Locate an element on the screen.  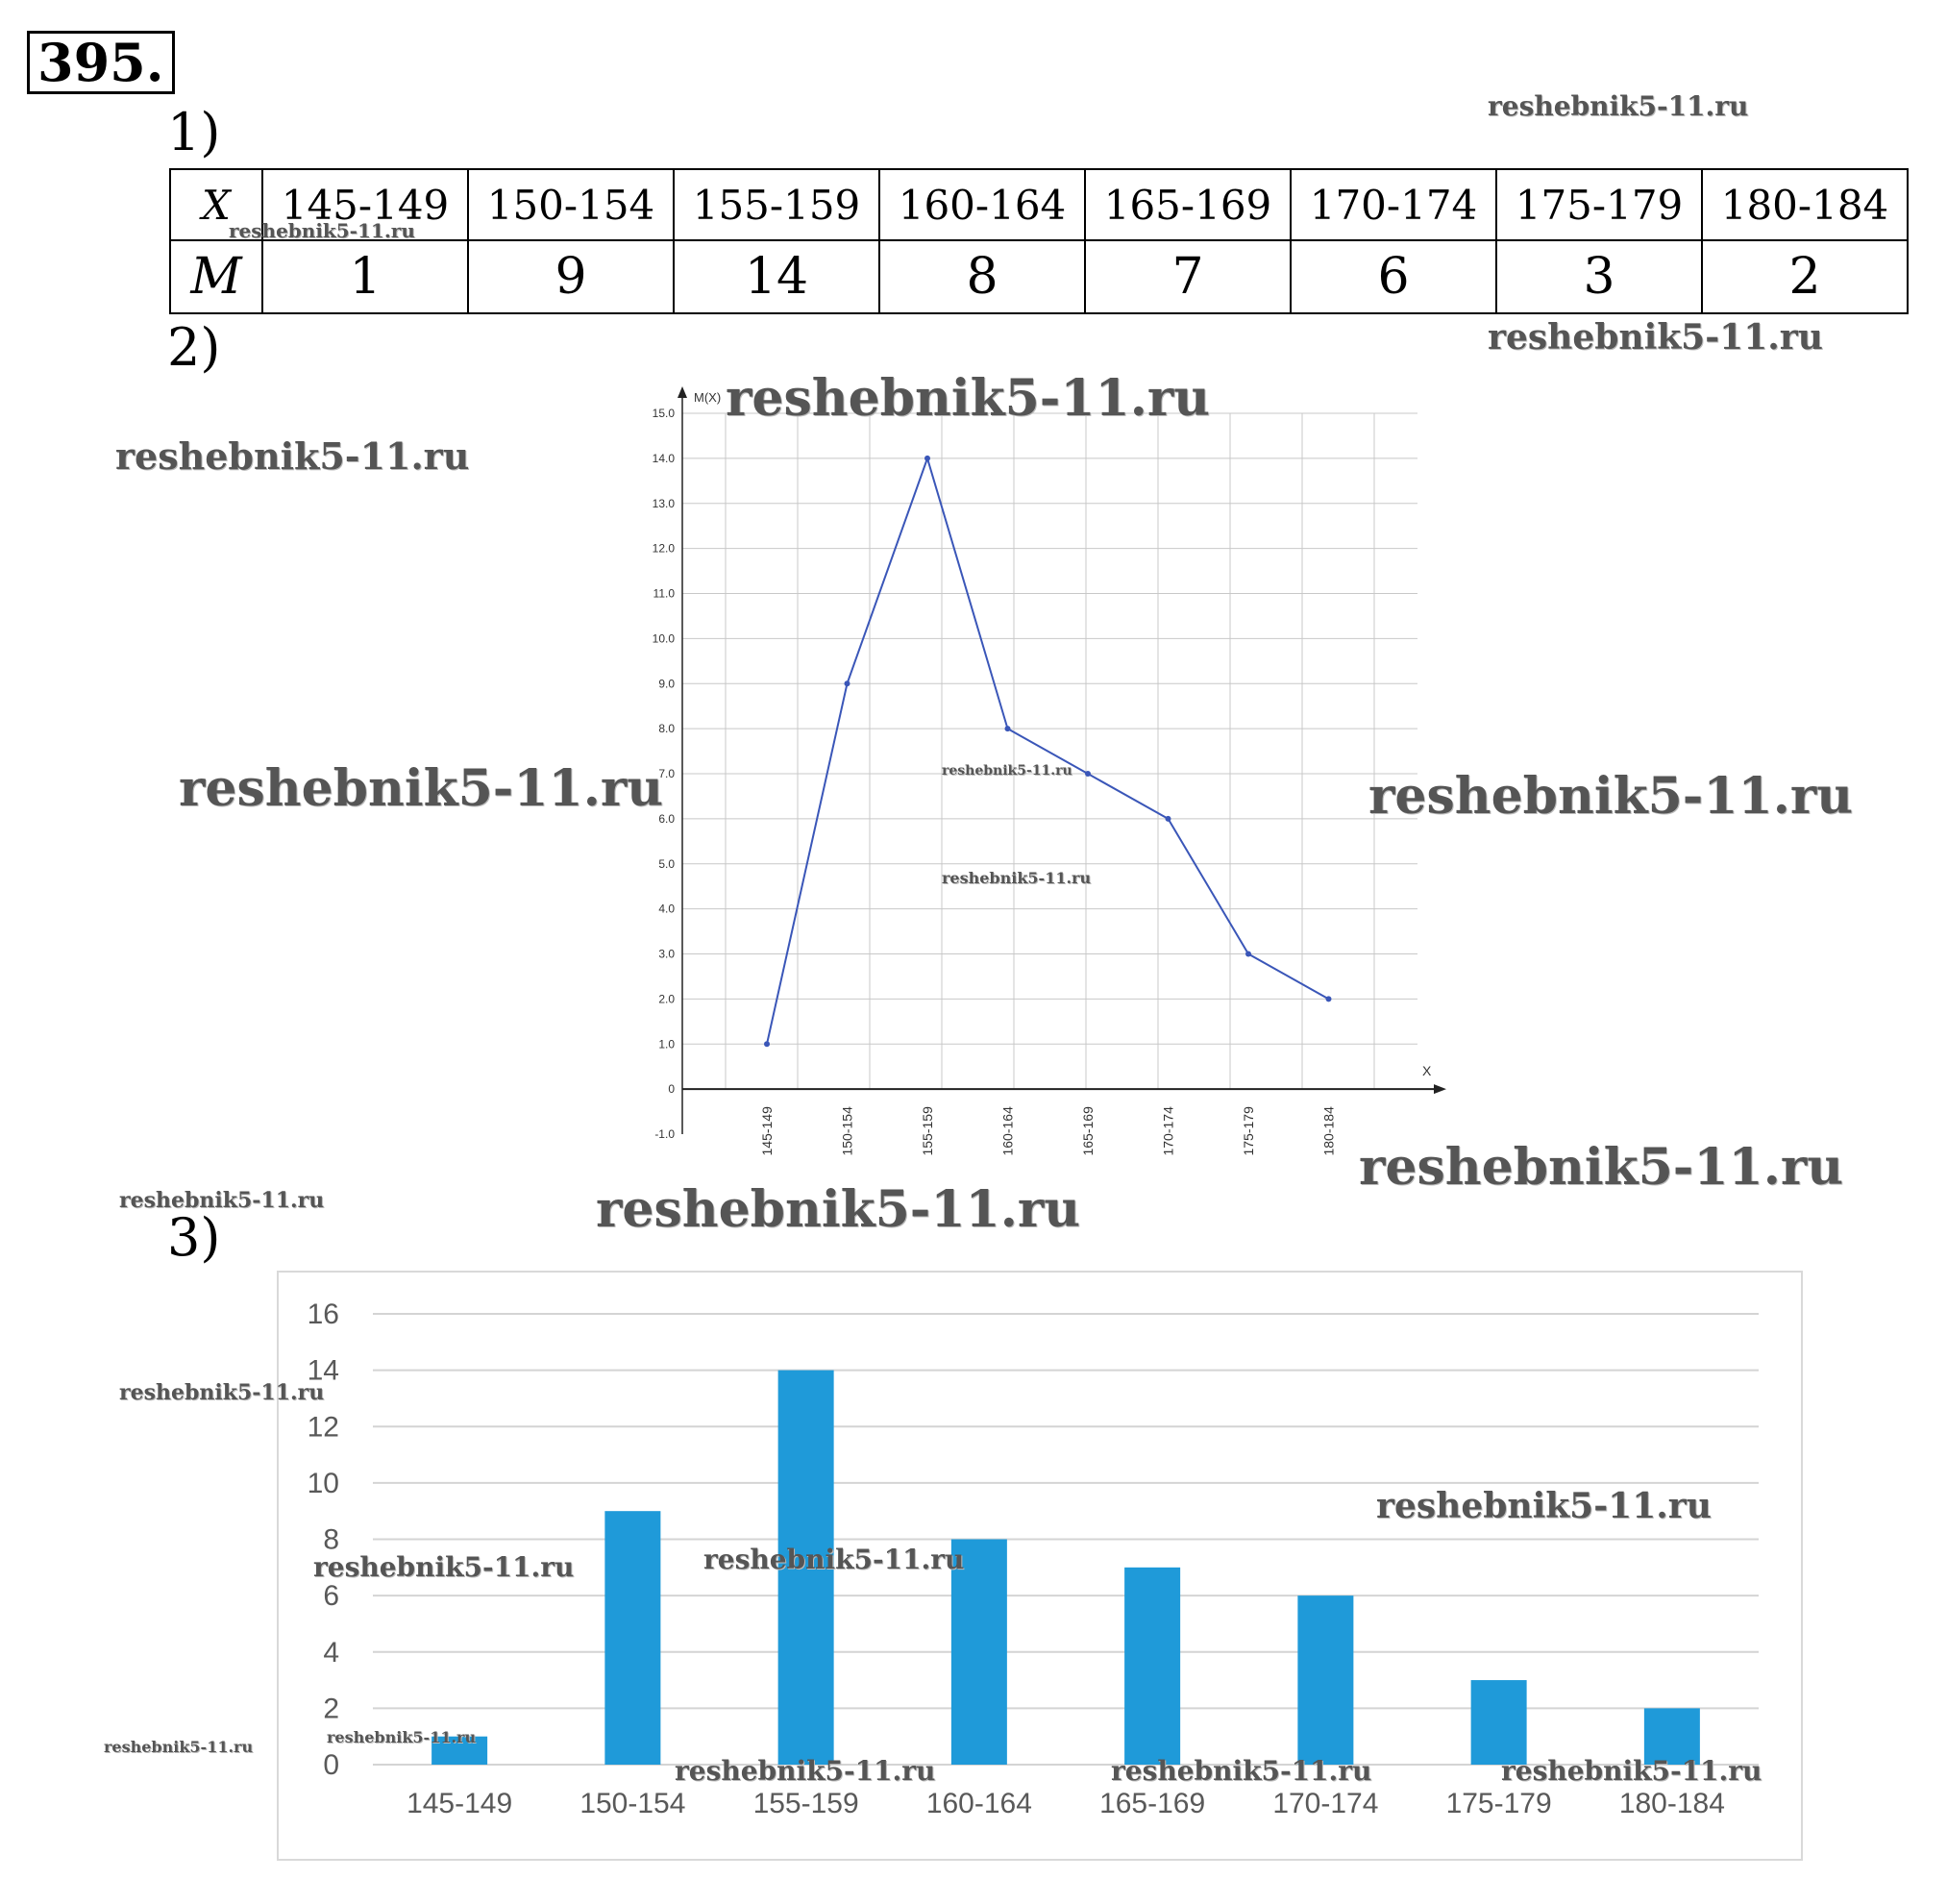
x-tick-label: 175-179 is located at coordinates (1499, 1803).